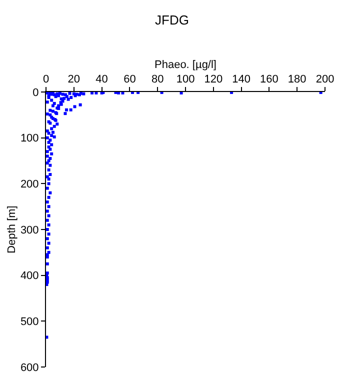  Describe the element at coordinates (297, 80) in the screenshot. I see `x-tick-label: 180` at that location.